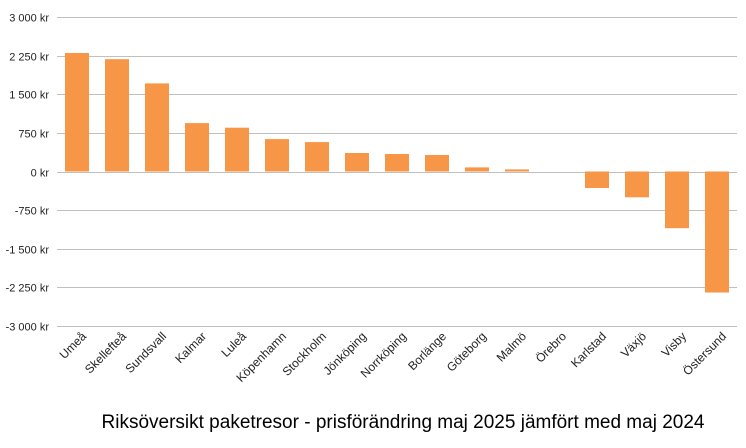  Describe the element at coordinates (73, 345) in the screenshot. I see `x-tick-label: Umeå` at that location.